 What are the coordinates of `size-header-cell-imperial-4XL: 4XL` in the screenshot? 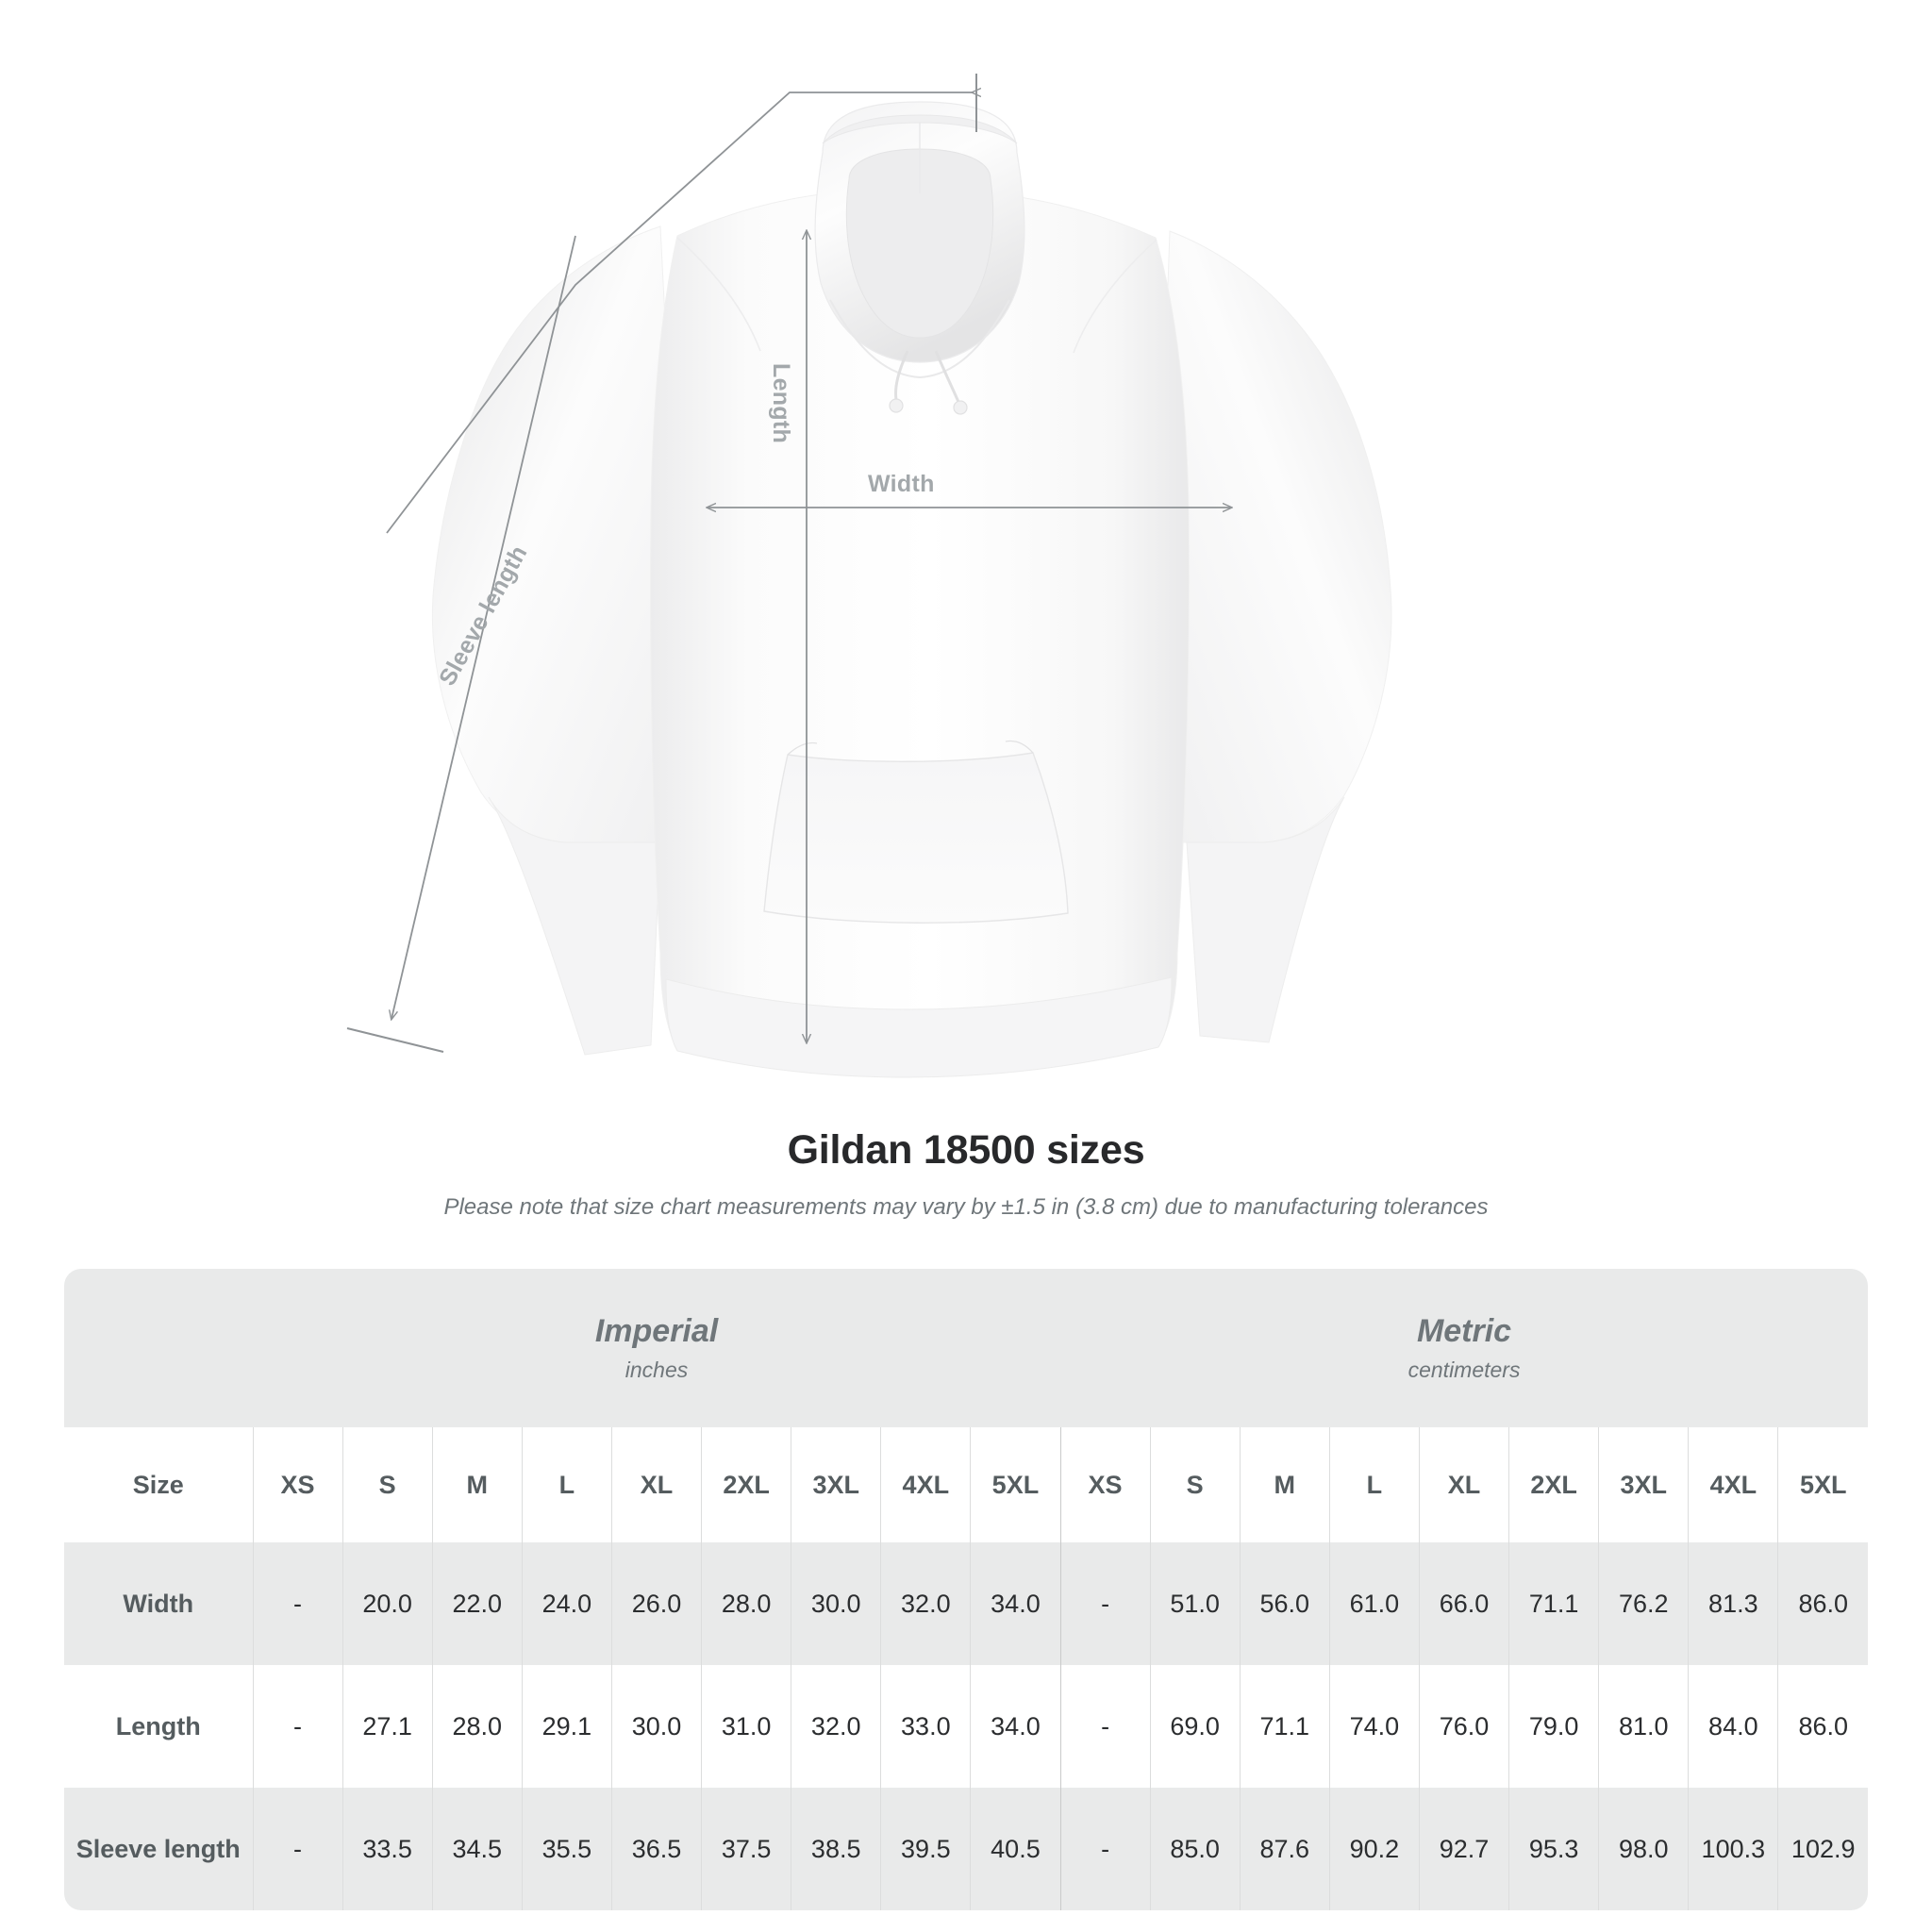 It's located at (926, 1484).